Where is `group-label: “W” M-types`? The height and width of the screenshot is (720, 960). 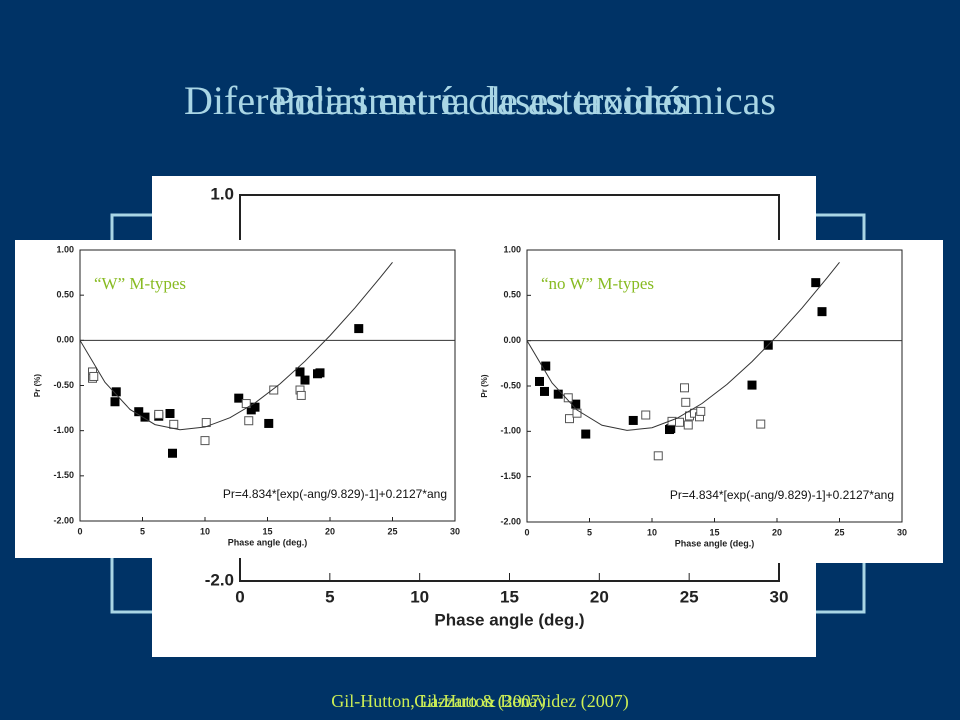 group-label: “W” M-types is located at coordinates (140, 283).